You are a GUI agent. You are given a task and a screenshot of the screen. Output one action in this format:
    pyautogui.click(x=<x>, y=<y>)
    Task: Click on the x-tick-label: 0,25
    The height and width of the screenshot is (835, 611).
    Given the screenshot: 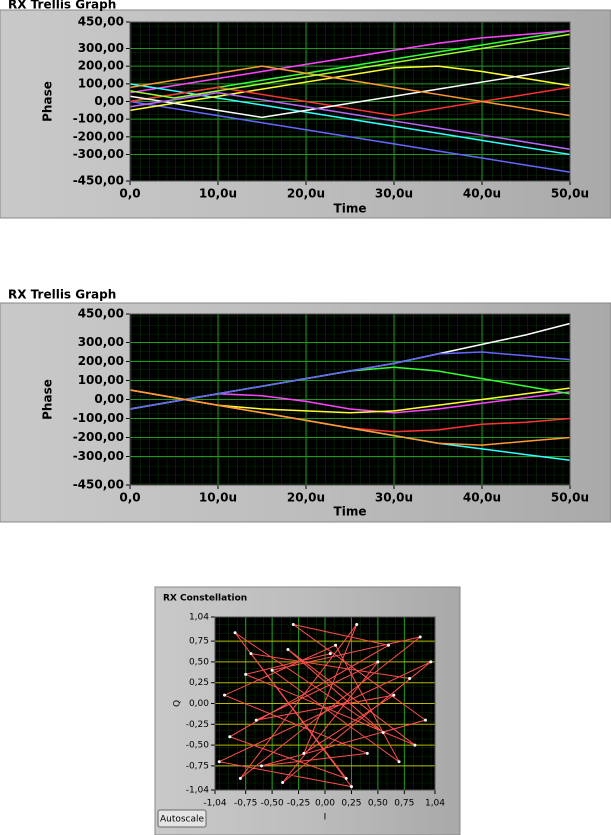 What is the action you would take?
    pyautogui.click(x=351, y=804)
    